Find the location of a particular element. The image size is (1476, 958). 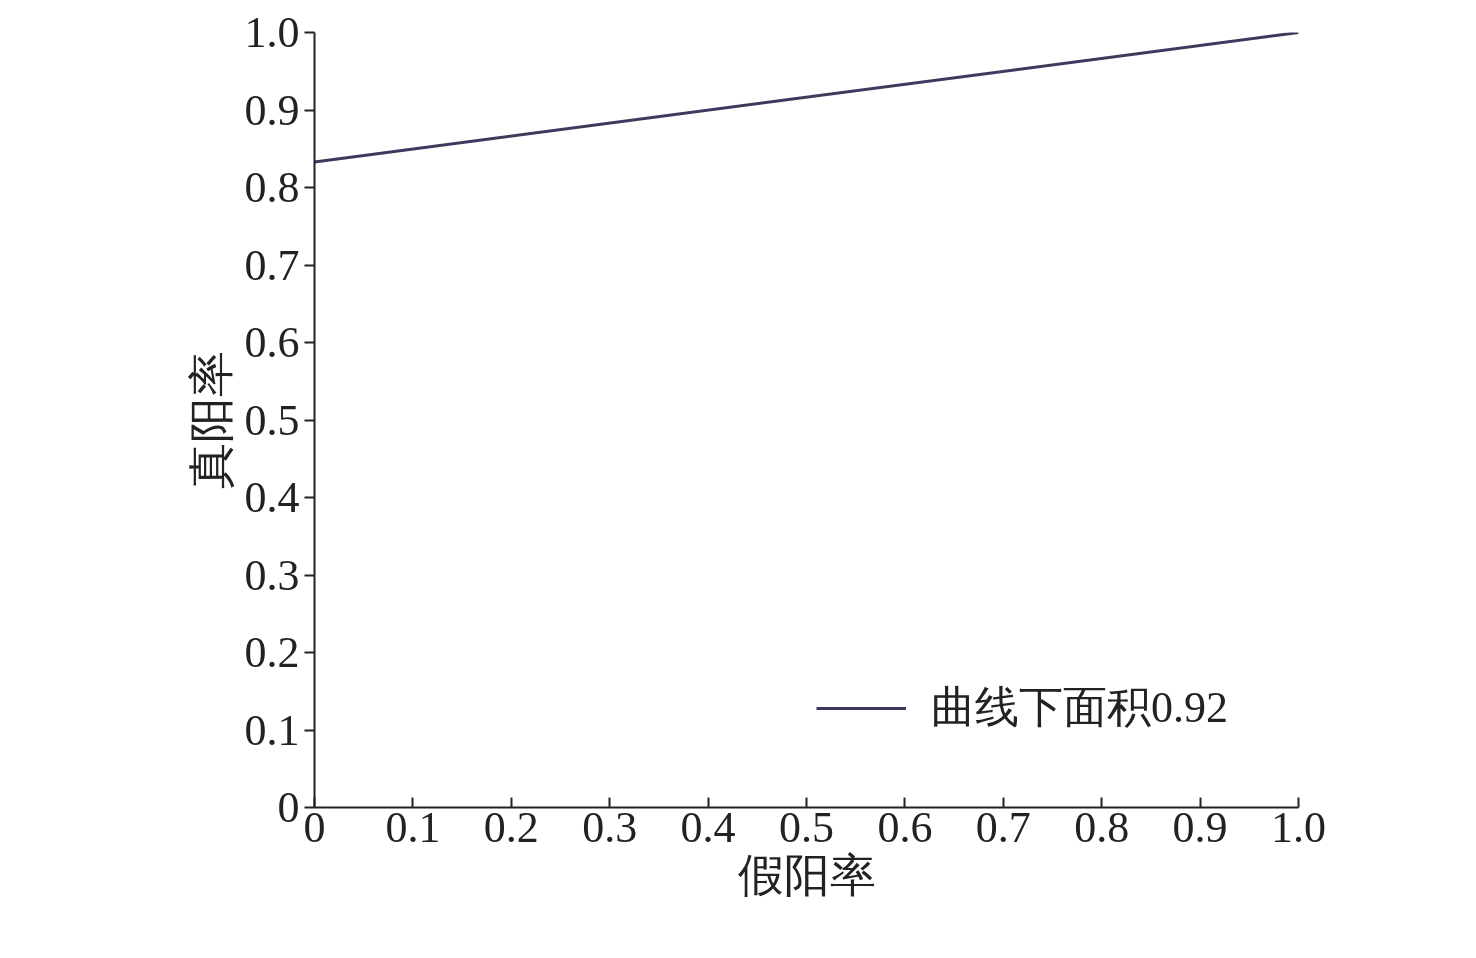

y-tick-label: 0.6 is located at coordinates (272, 342).